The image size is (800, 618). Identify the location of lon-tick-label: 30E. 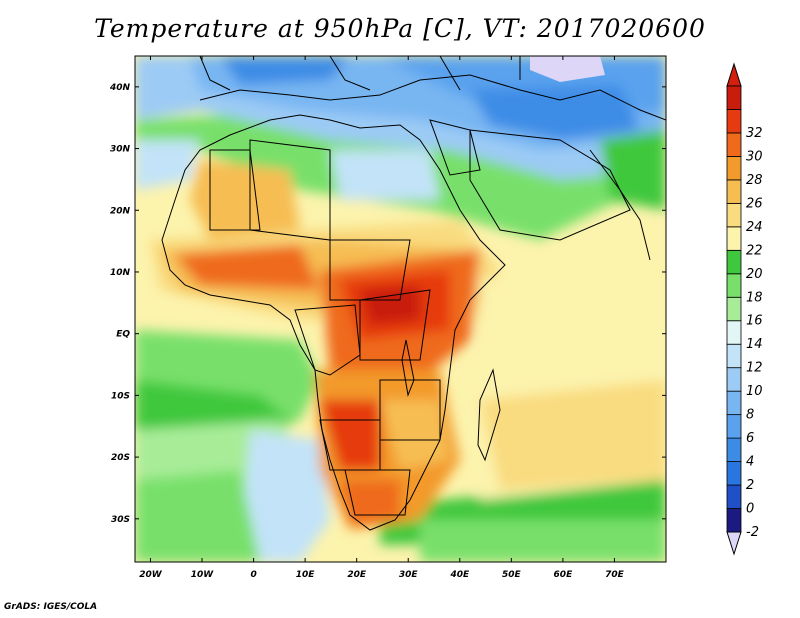
(409, 575).